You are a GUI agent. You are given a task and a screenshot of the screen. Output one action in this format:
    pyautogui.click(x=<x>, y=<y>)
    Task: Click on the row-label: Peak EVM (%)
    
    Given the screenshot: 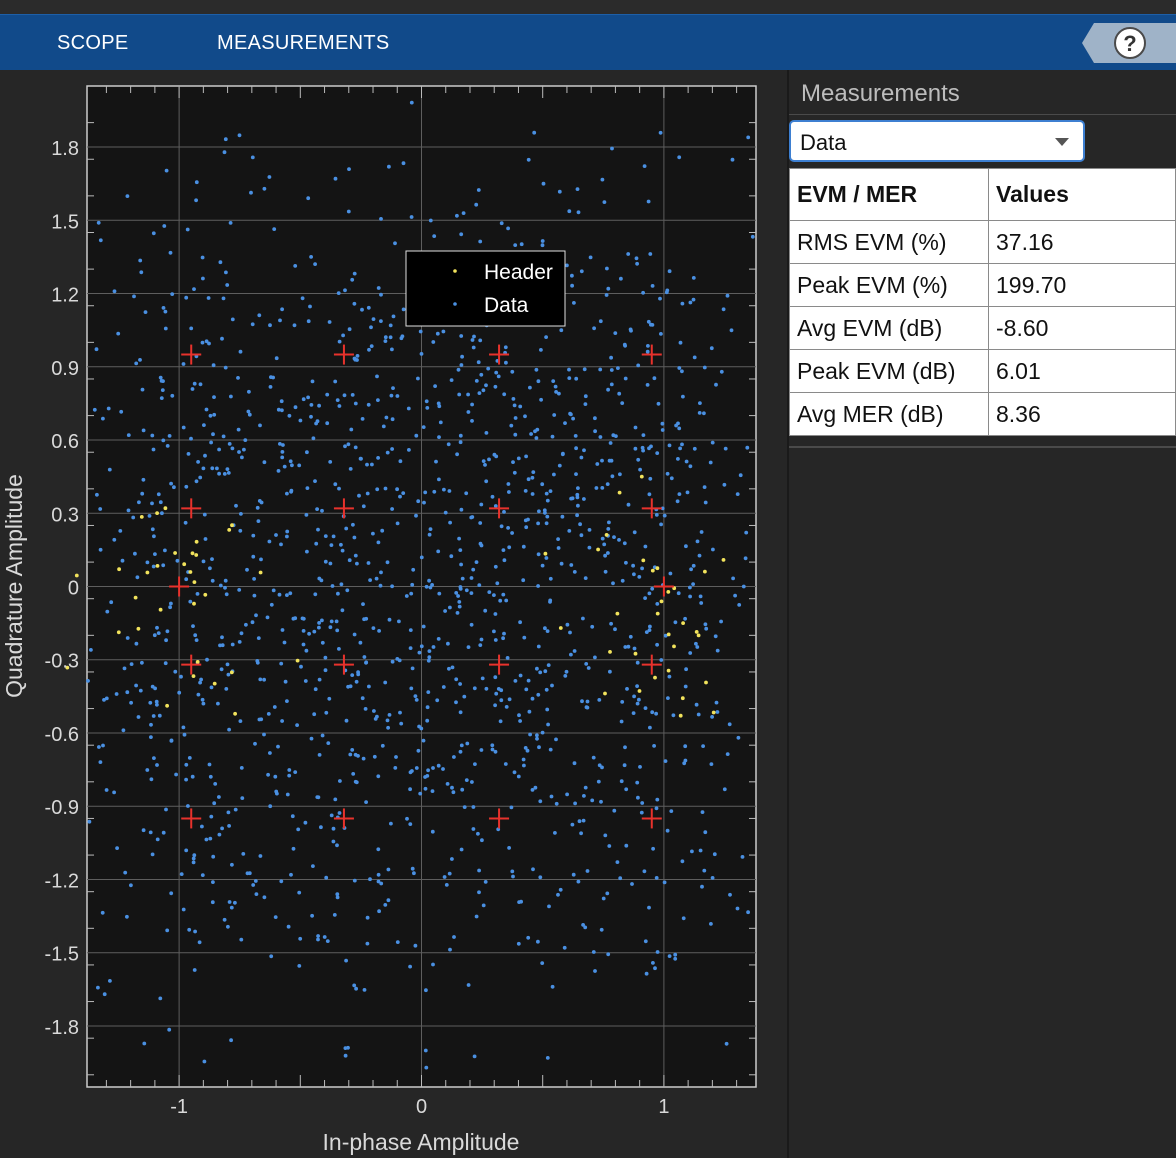 What is the action you would take?
    pyautogui.click(x=889, y=285)
    